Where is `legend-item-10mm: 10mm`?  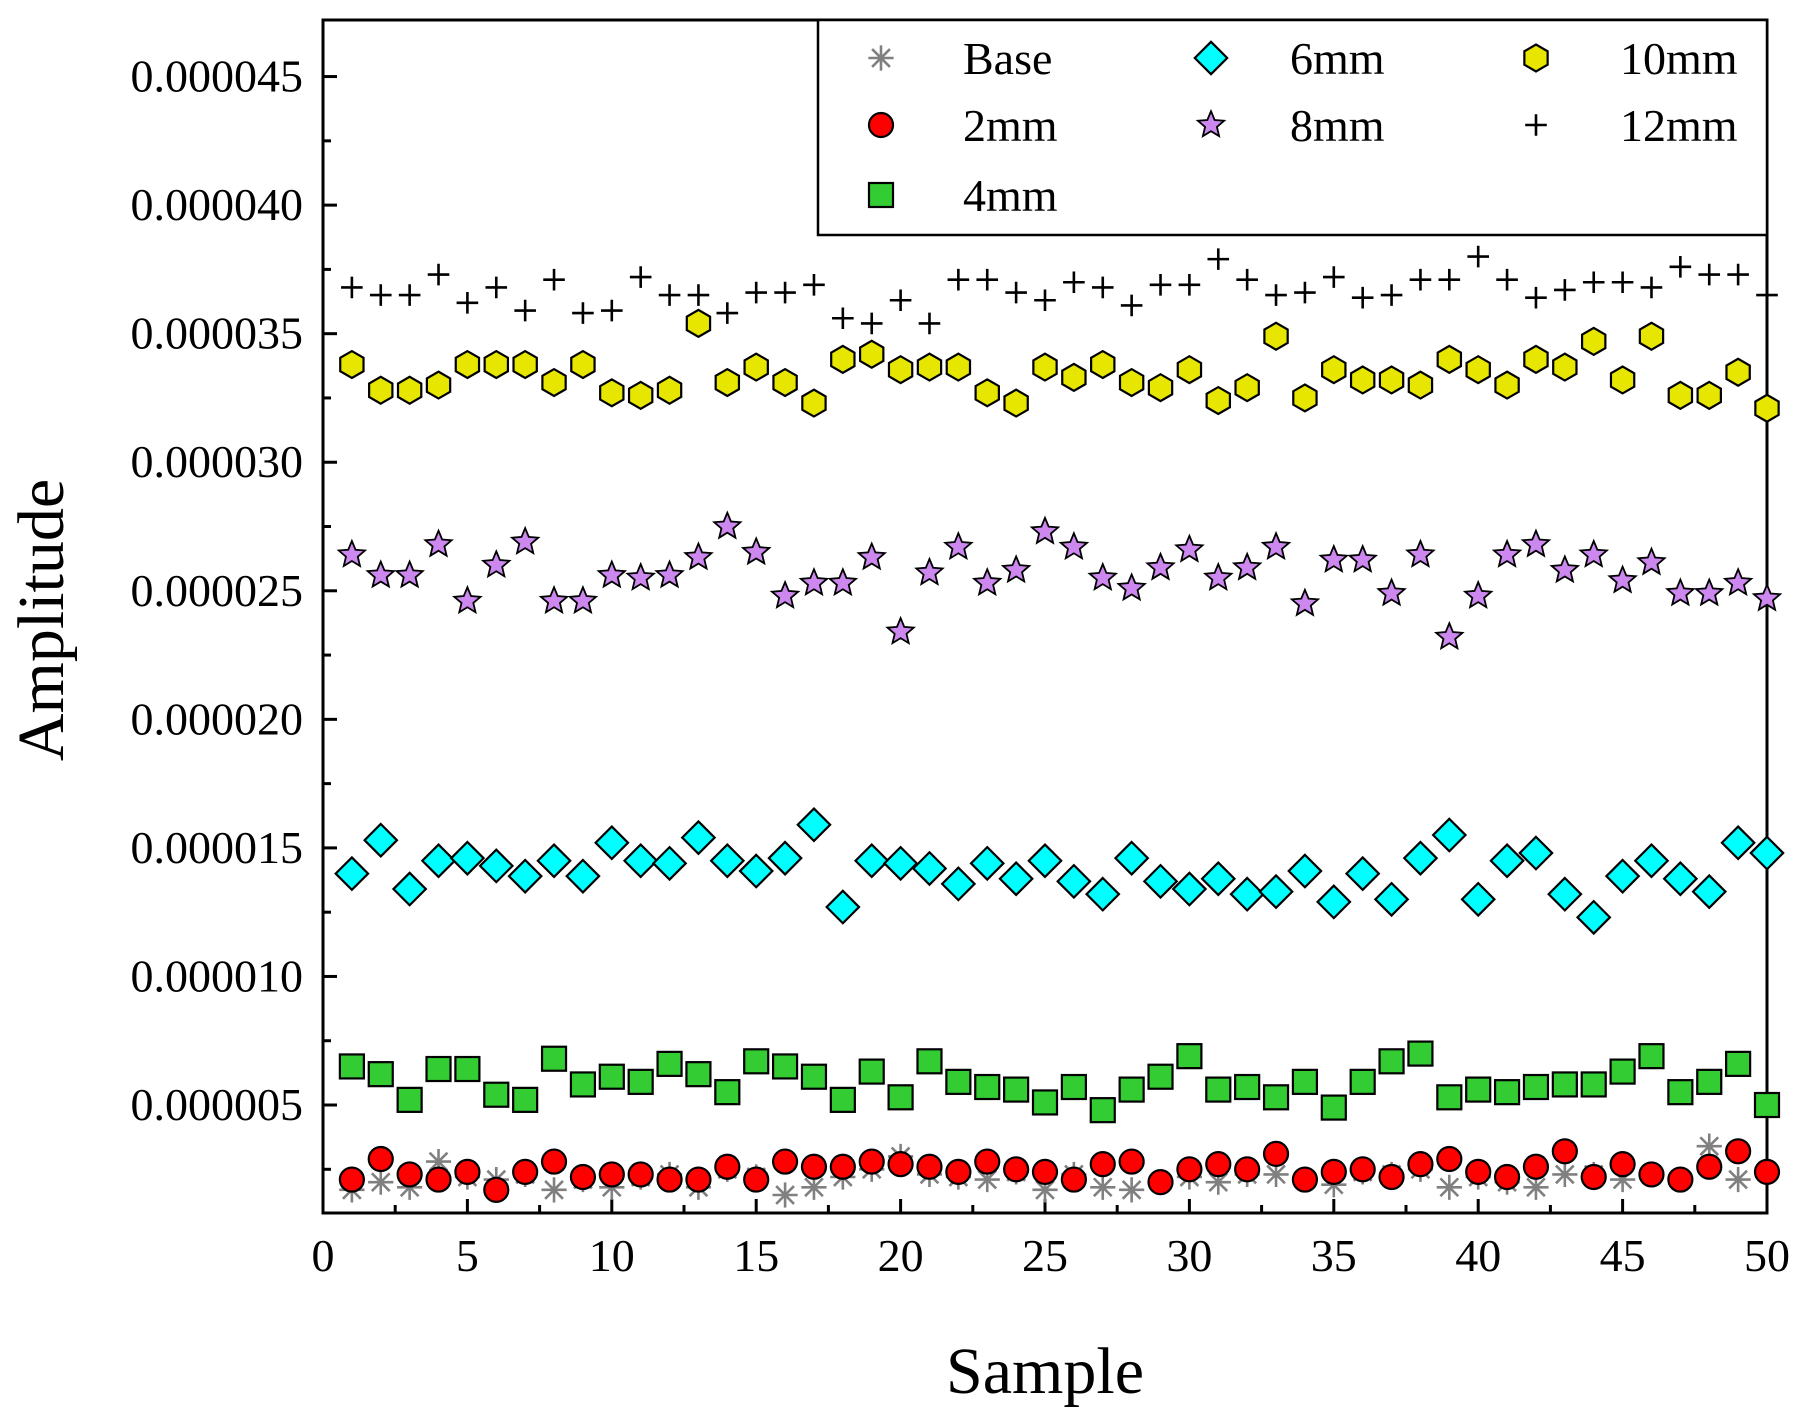
legend-item-10mm: 10mm is located at coordinates (1630, 58).